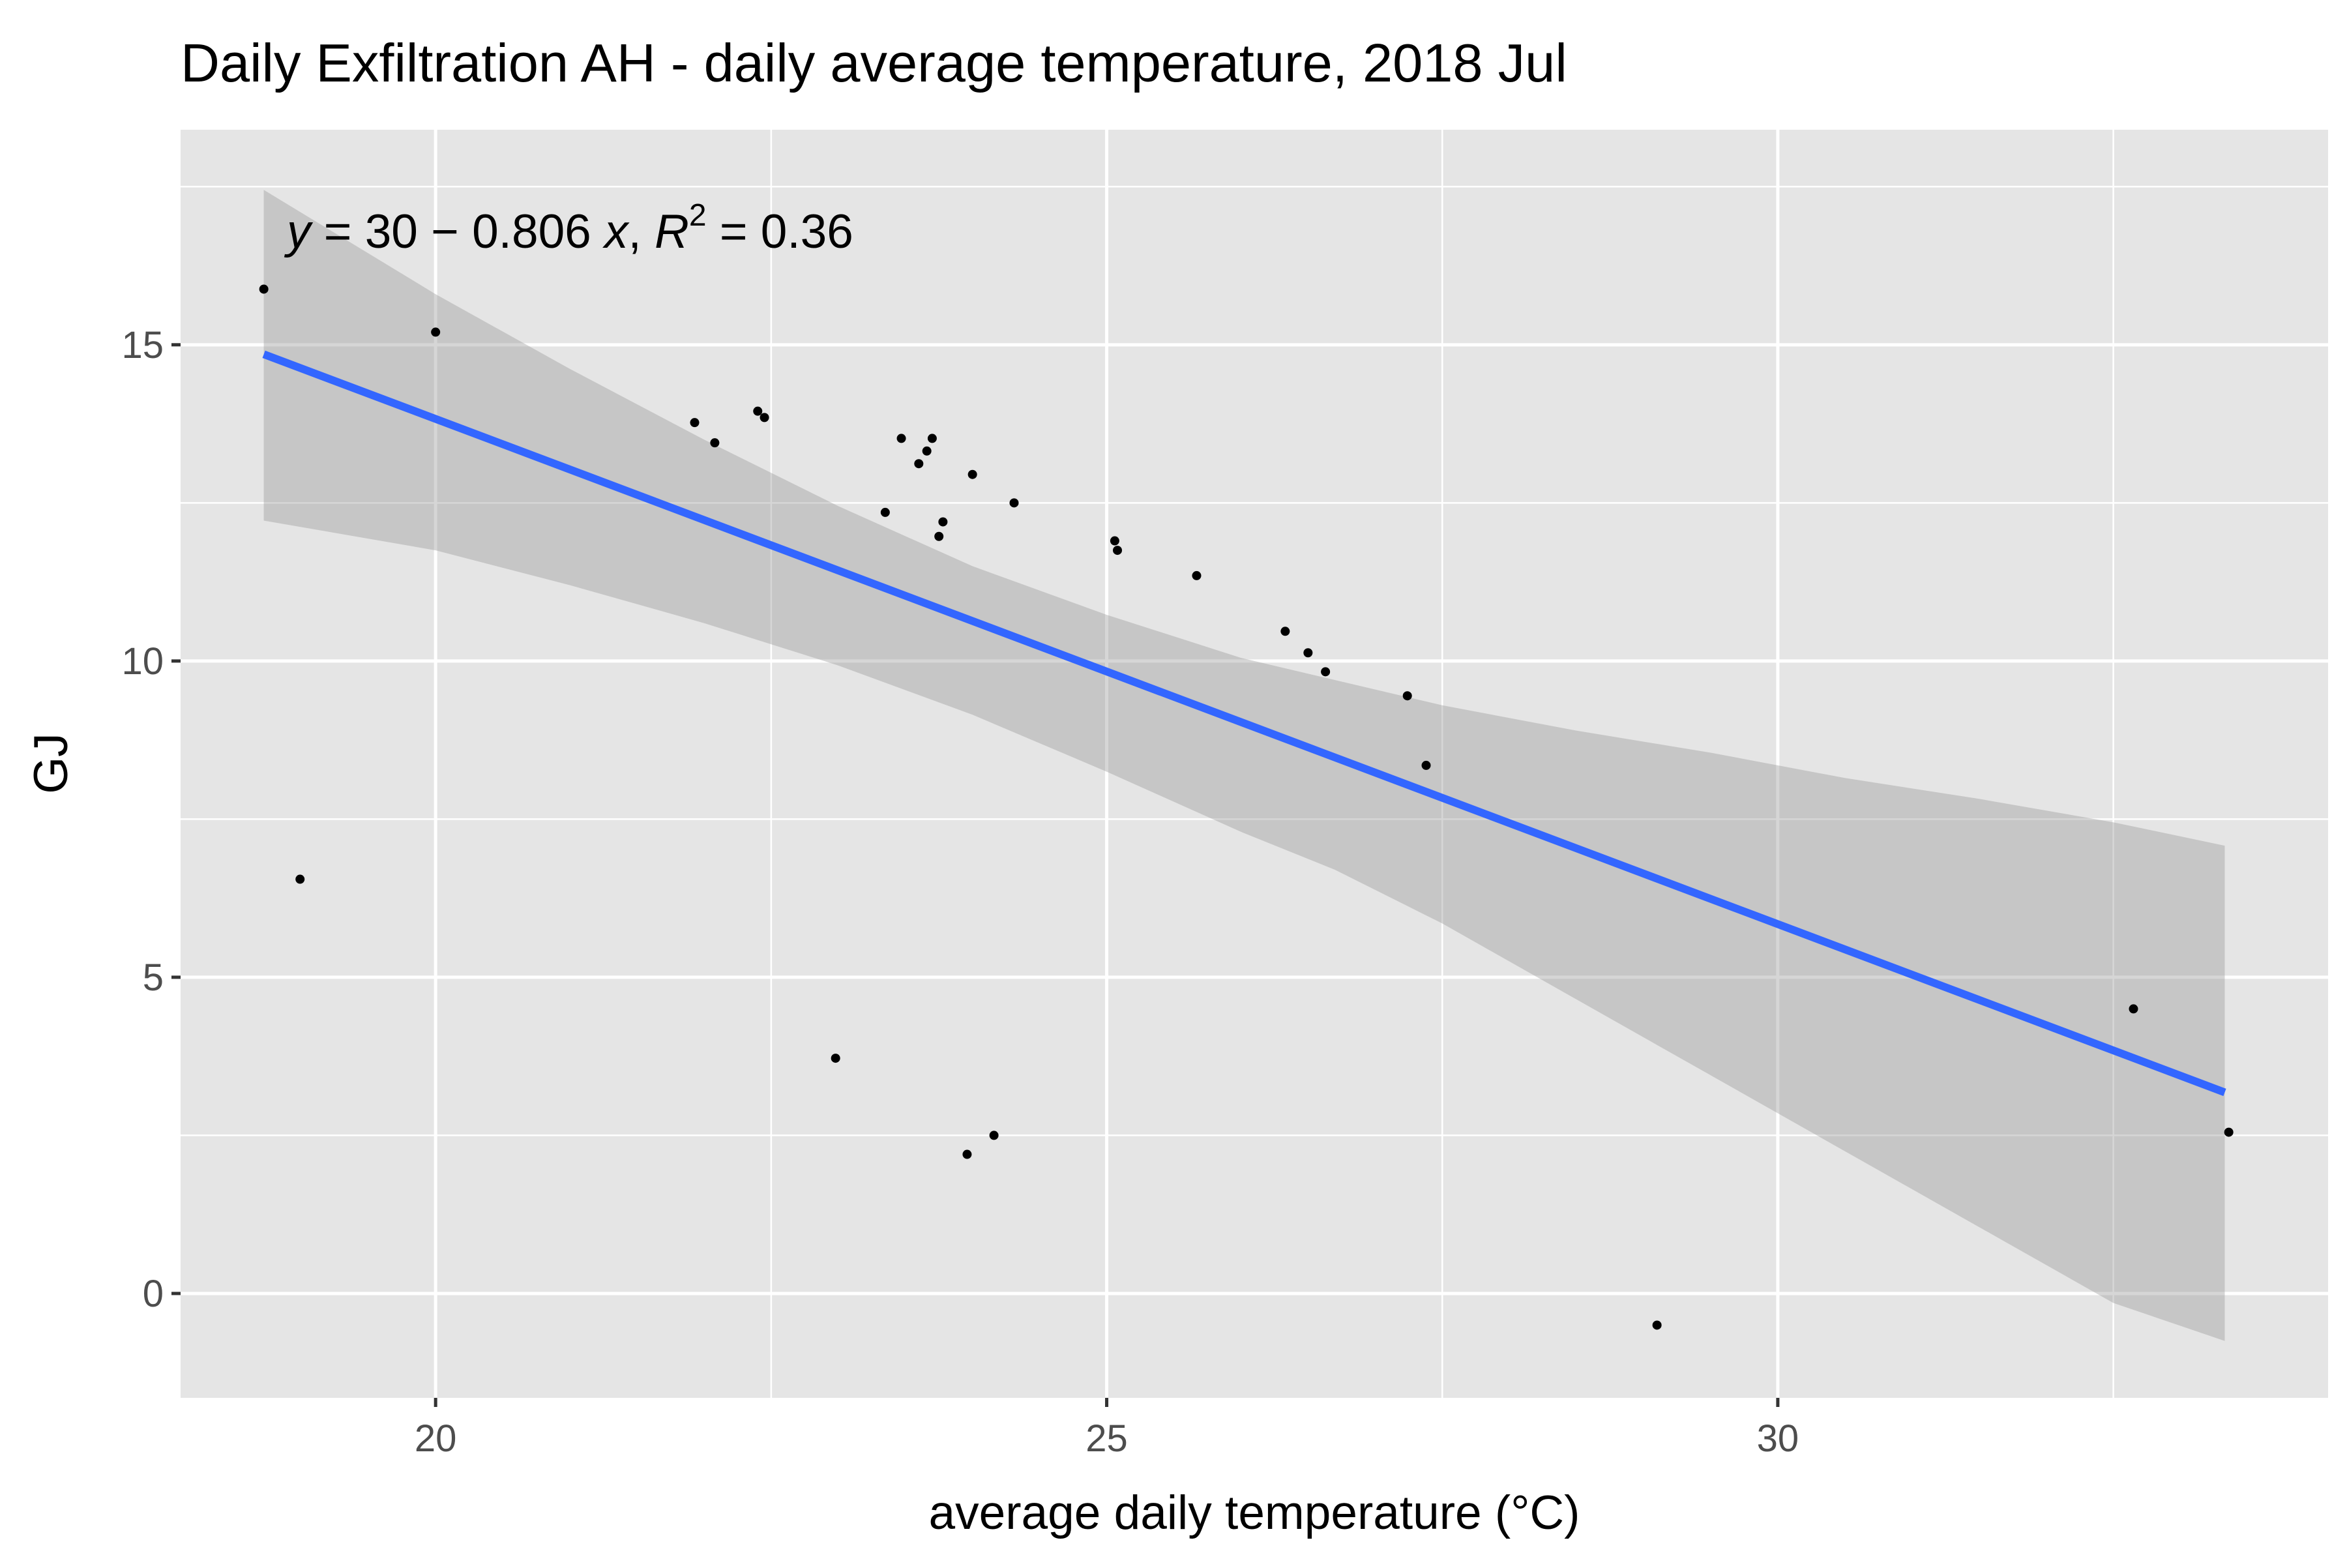  I want to click on x-axis: 20 25 30, so click(1107, 1429).